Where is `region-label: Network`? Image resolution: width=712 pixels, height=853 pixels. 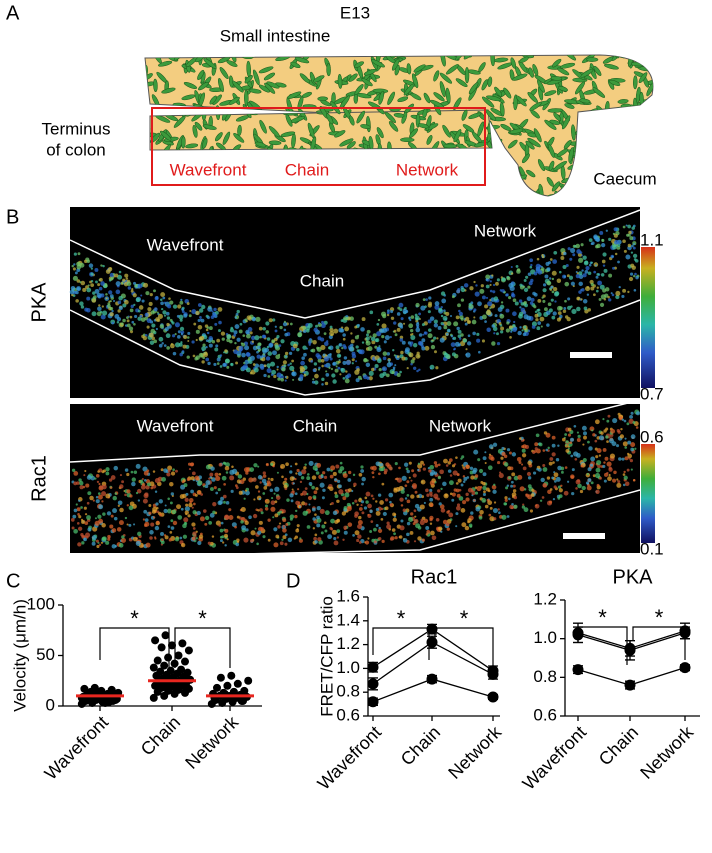 region-label: Network is located at coordinates (427, 169).